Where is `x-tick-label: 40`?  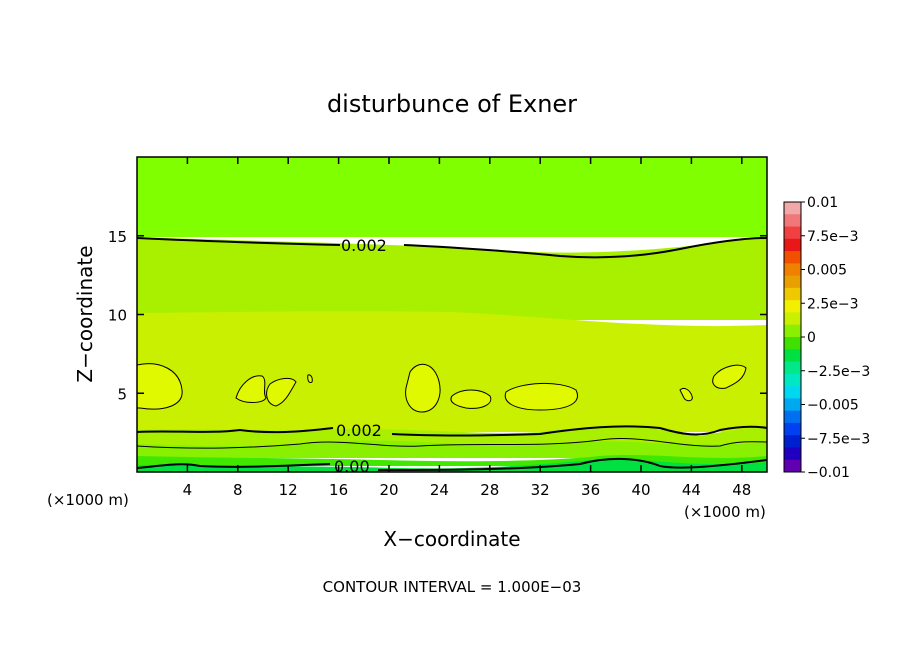 x-tick-label: 40 is located at coordinates (640, 490).